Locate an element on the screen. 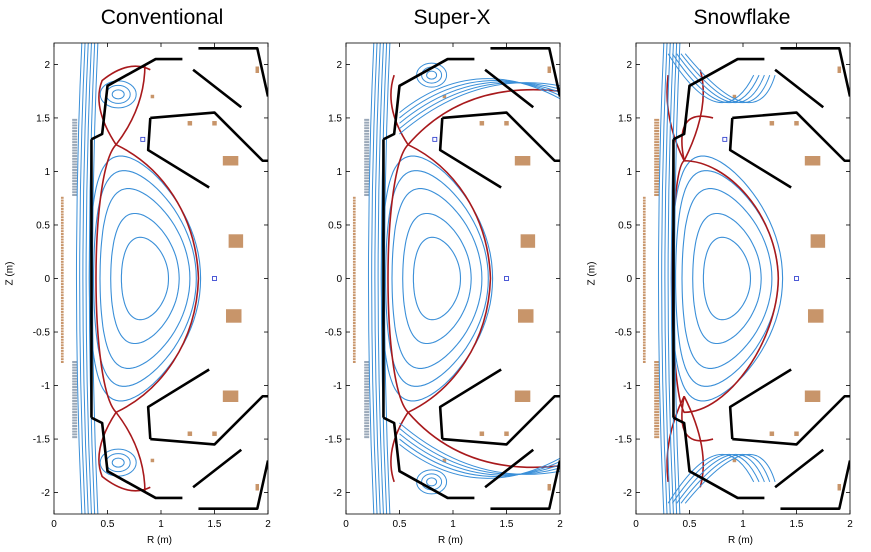 This screenshot has height=552, width=871. y-tick-label: 1.5 is located at coordinates (335, 118).